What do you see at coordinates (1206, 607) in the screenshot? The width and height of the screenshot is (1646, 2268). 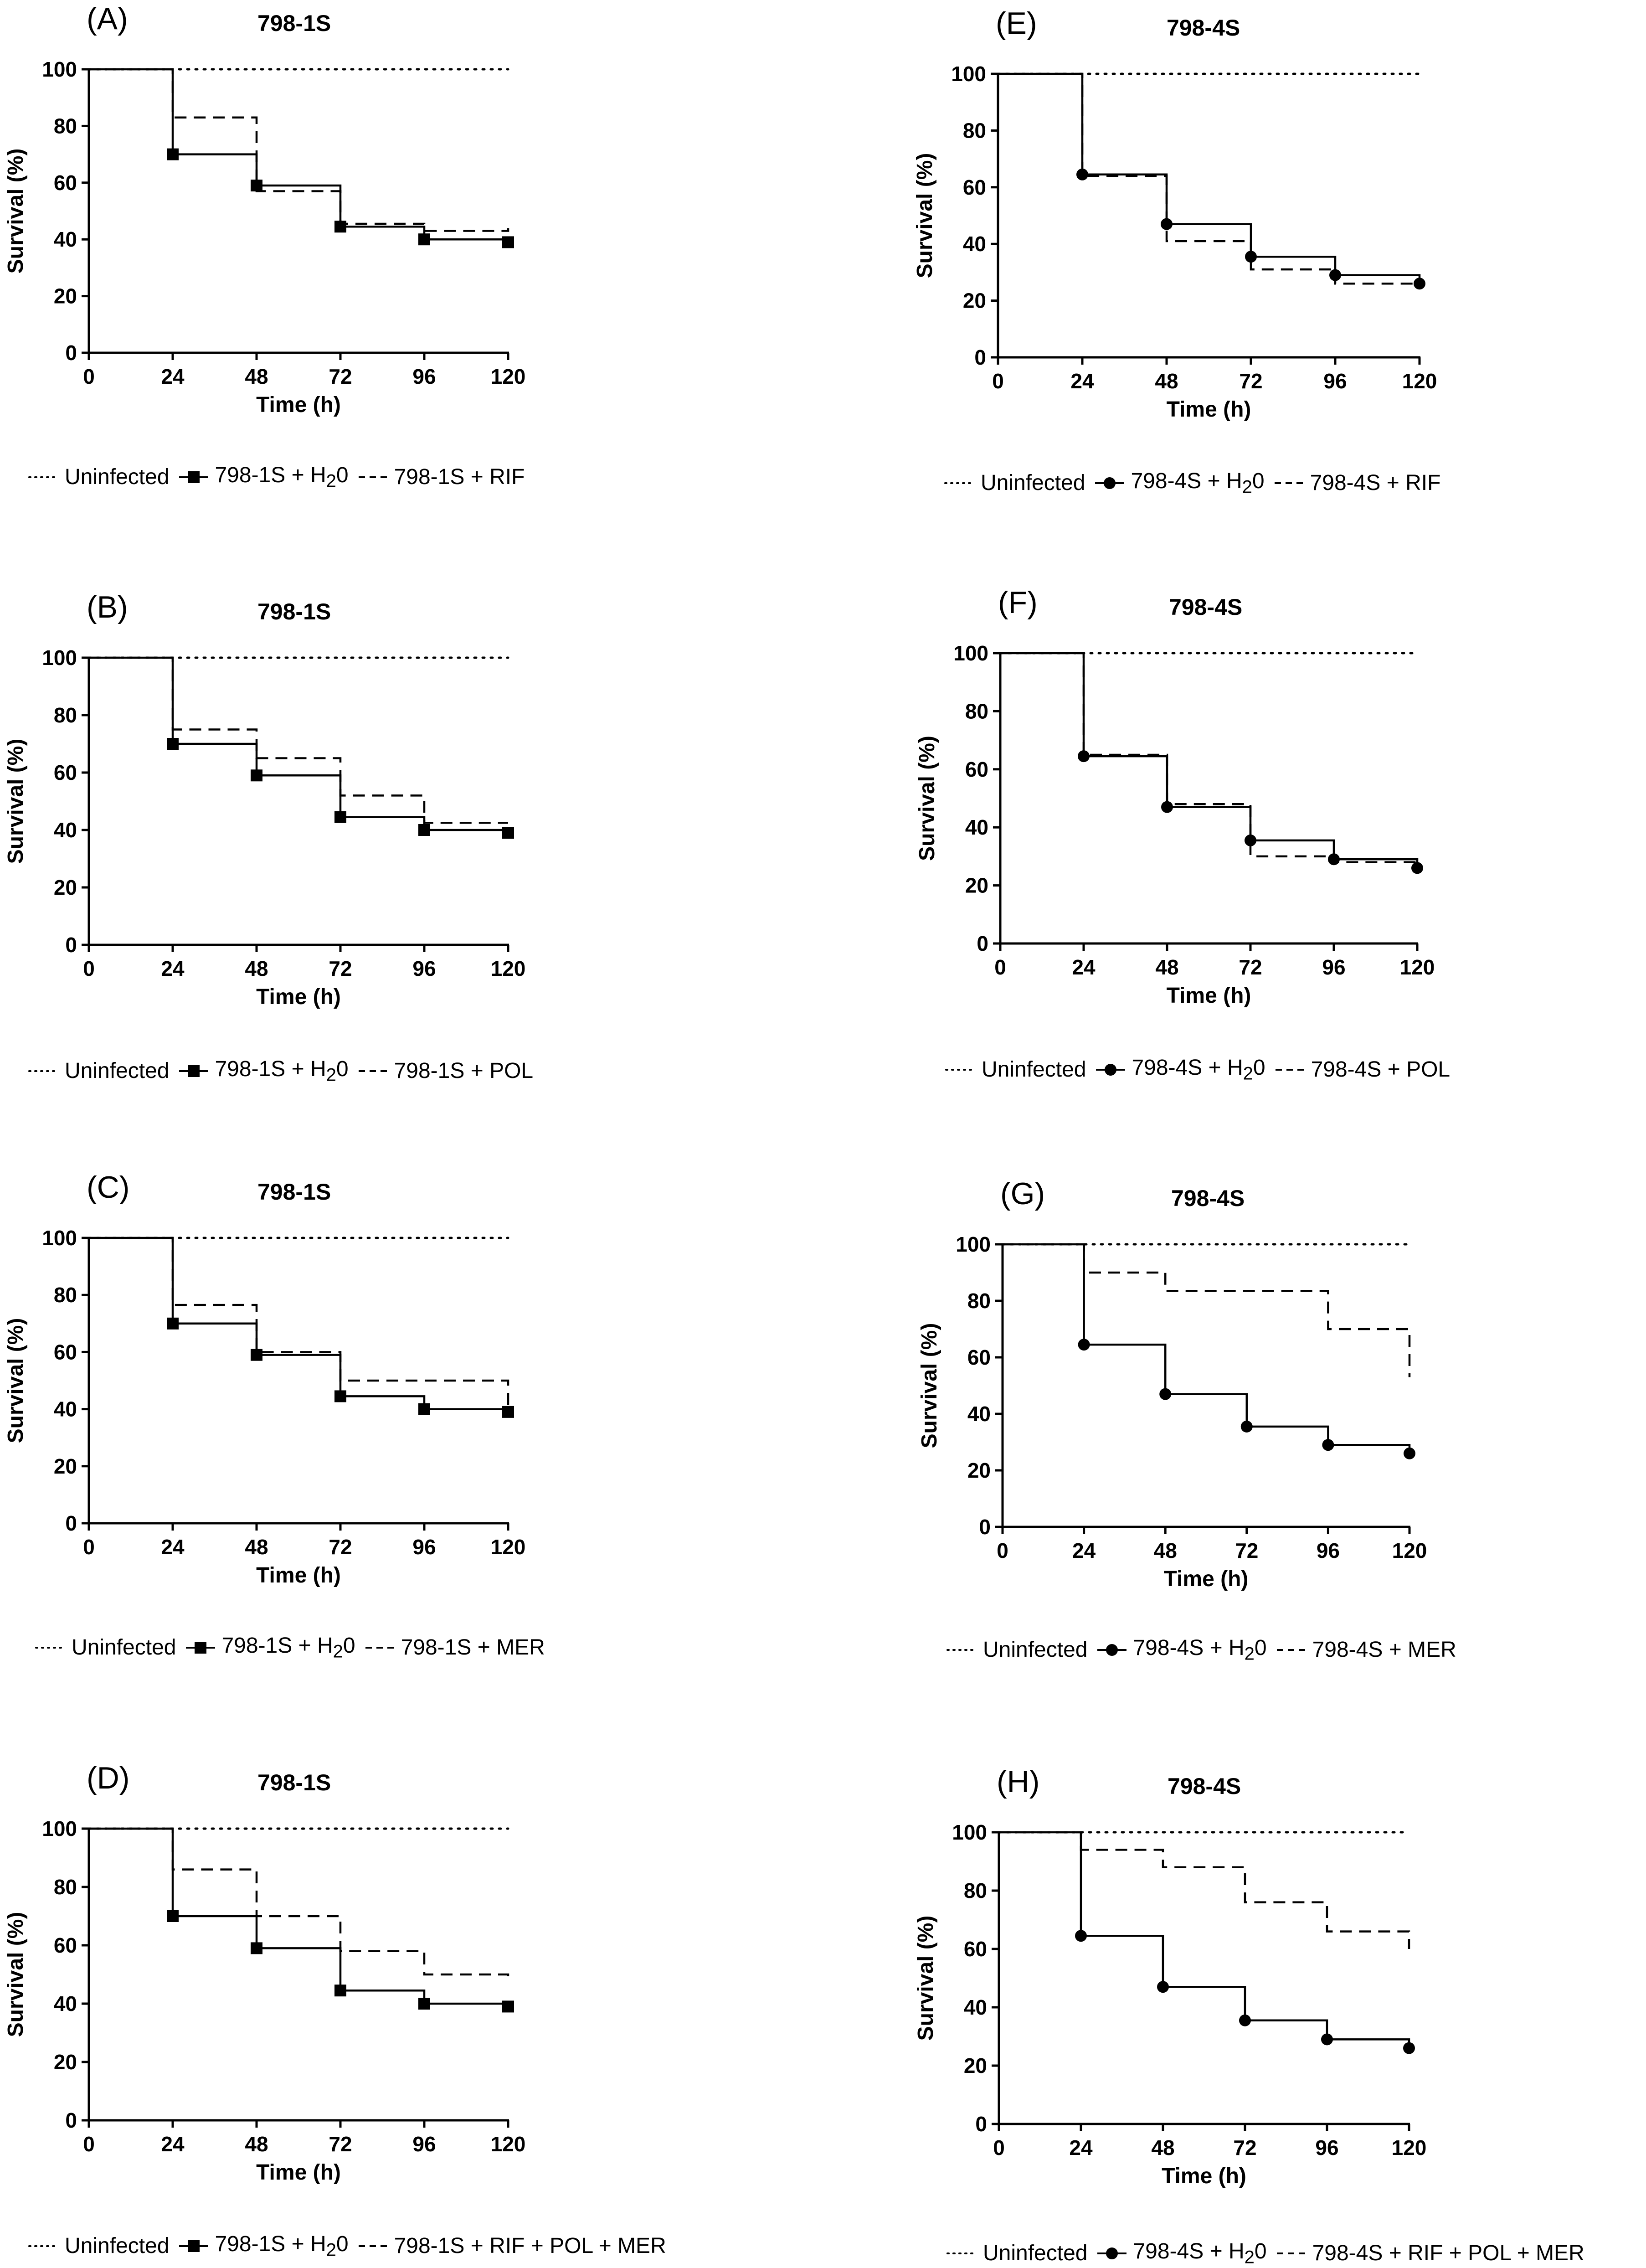 I see `chart-title: 798-4S` at bounding box center [1206, 607].